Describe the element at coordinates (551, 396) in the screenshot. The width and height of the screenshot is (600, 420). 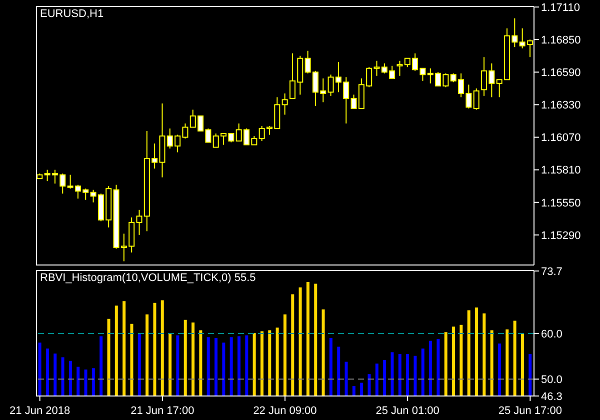
I see `y-tick-label: 46.3` at that location.